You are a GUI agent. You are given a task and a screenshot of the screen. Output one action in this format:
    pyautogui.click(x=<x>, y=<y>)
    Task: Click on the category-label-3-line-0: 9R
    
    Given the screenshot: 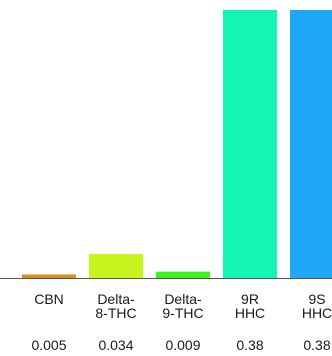 What is the action you would take?
    pyautogui.click(x=250, y=299)
    